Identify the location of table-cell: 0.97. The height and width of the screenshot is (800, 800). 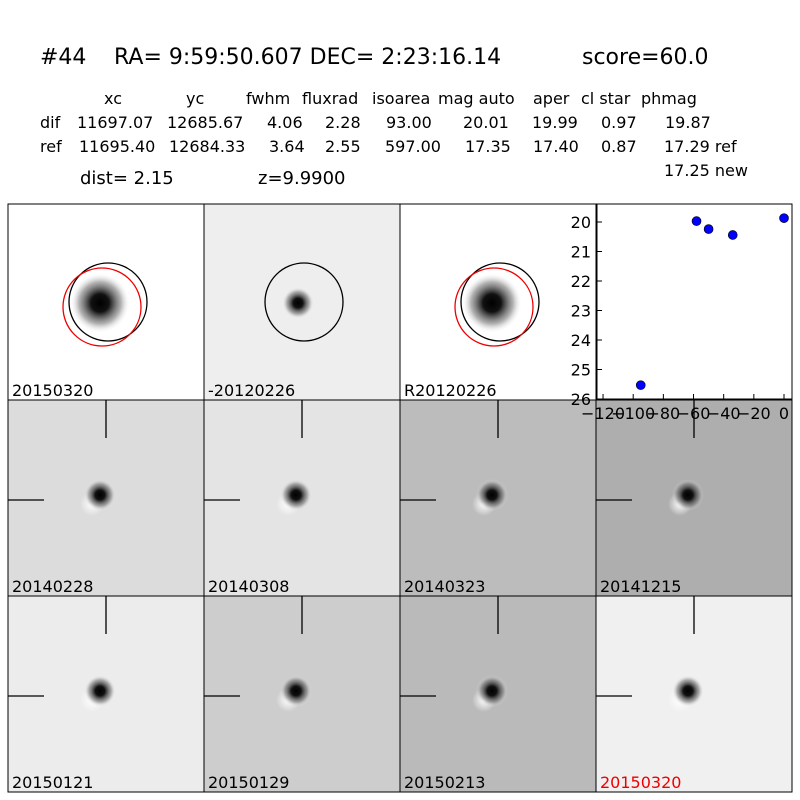
(619, 122).